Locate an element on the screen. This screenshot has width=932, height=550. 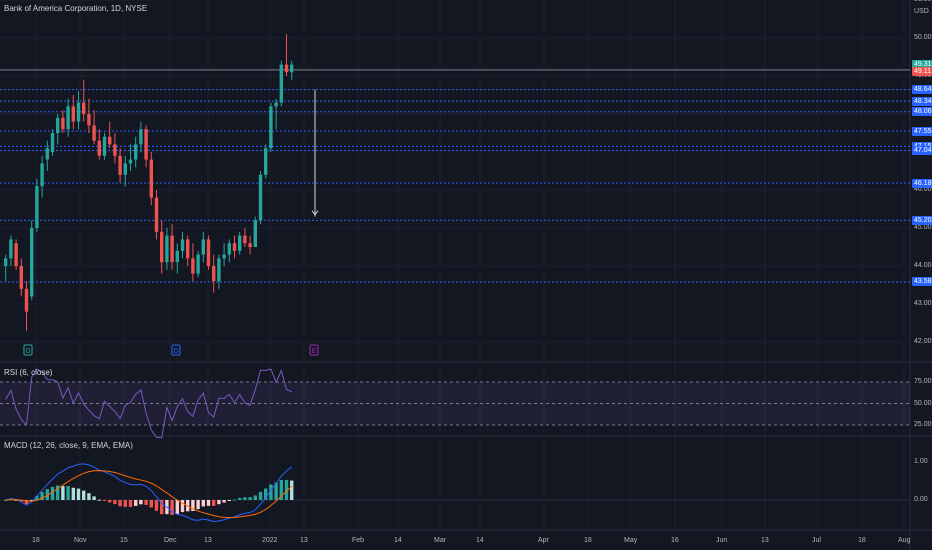
price-axis-label: 42.00 is located at coordinates (923, 341).